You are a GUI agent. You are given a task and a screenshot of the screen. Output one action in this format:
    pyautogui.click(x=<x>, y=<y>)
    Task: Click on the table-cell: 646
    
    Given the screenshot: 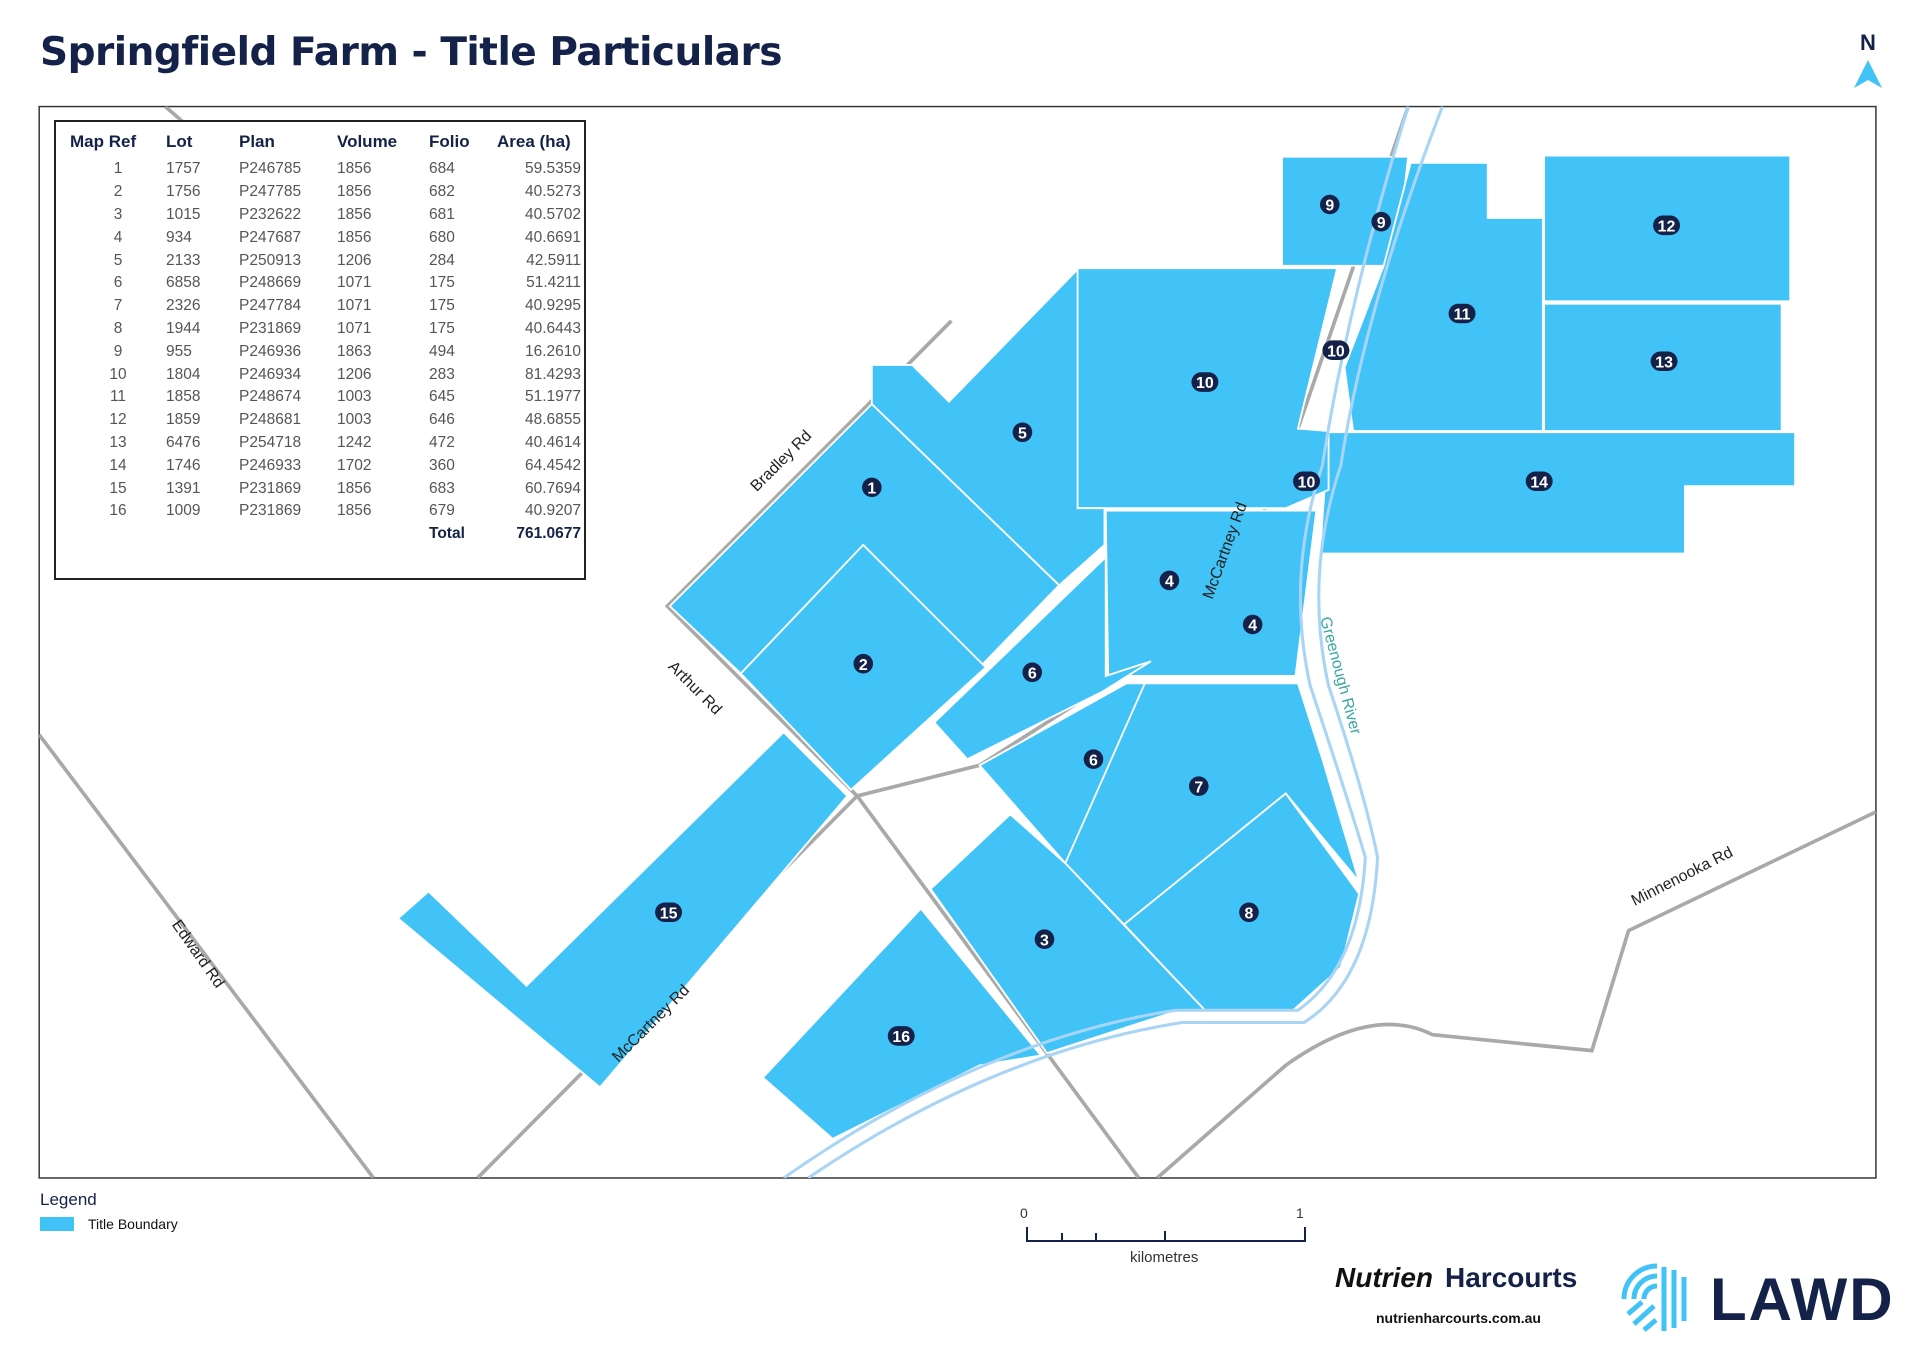 What is the action you would take?
    pyautogui.click(x=442, y=420)
    